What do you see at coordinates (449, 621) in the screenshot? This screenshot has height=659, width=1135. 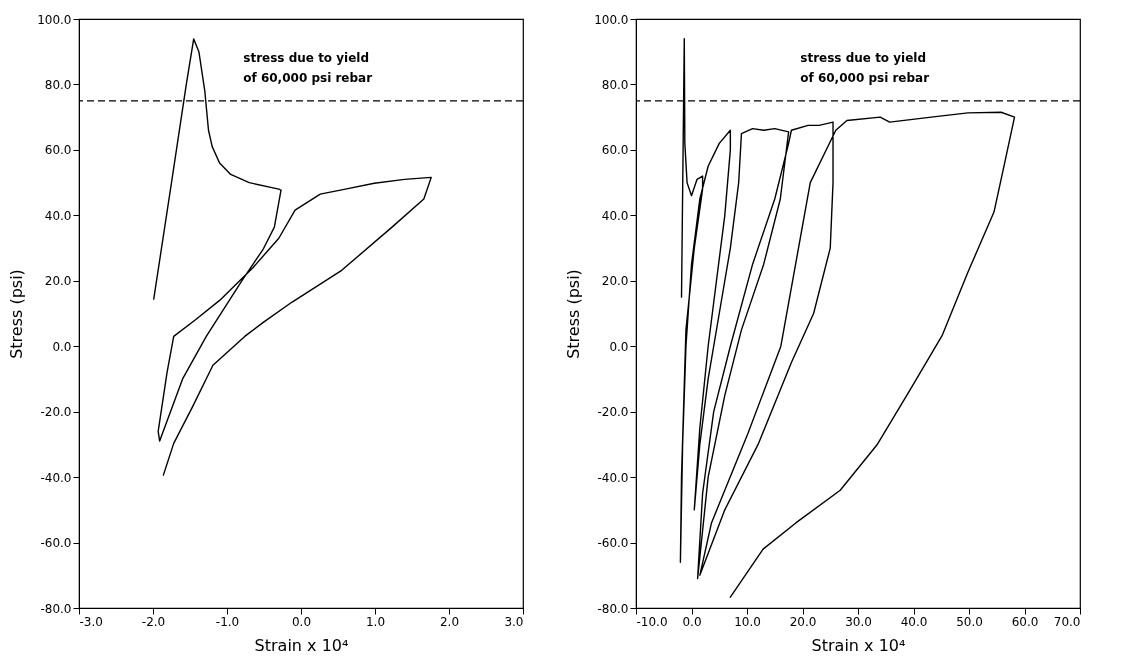 I see `x-tick-label: 2.0` at bounding box center [449, 621].